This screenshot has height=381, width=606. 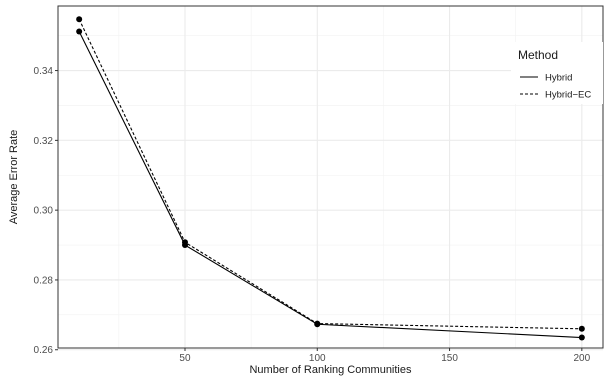 What do you see at coordinates (330, 370) in the screenshot?
I see `x-axis-title: Number of Ranking Communities` at bounding box center [330, 370].